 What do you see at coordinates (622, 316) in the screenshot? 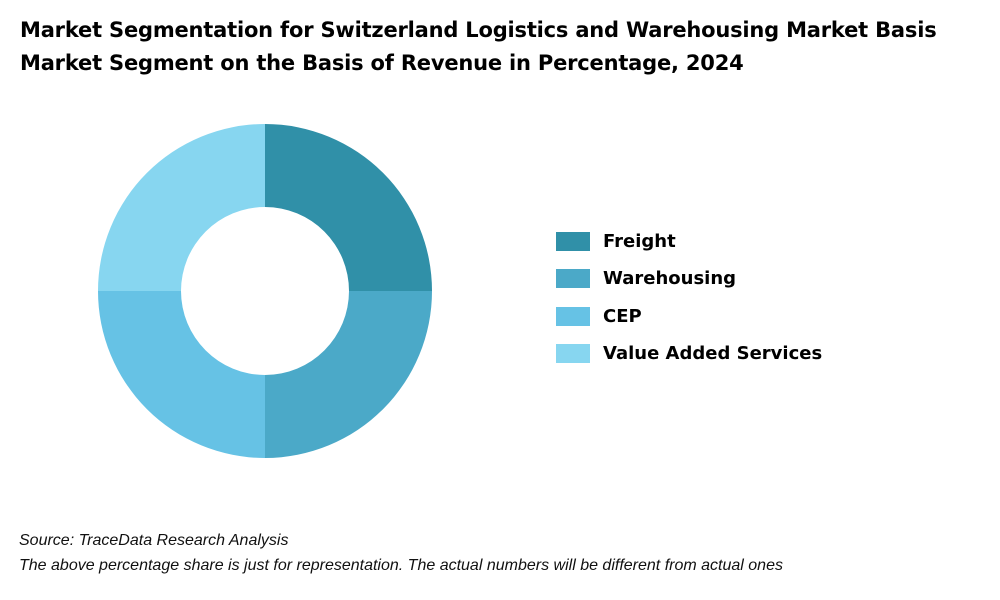
I see `legend-label-cep: CEP` at bounding box center [622, 316].